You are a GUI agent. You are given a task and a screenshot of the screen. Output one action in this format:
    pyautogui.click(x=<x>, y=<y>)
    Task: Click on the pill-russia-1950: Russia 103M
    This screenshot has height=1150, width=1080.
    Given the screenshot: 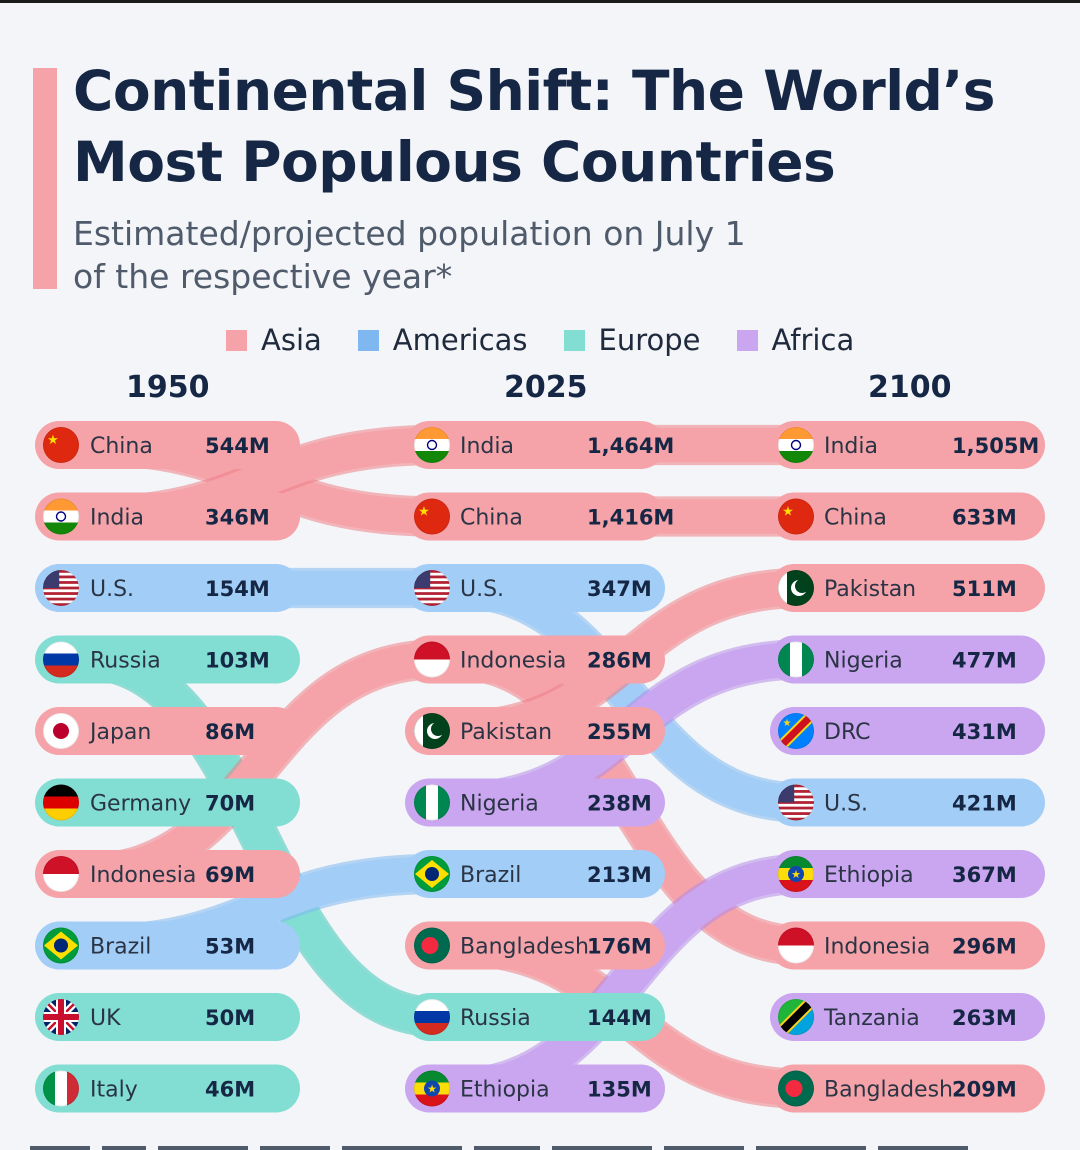 What is the action you would take?
    pyautogui.click(x=167, y=659)
    